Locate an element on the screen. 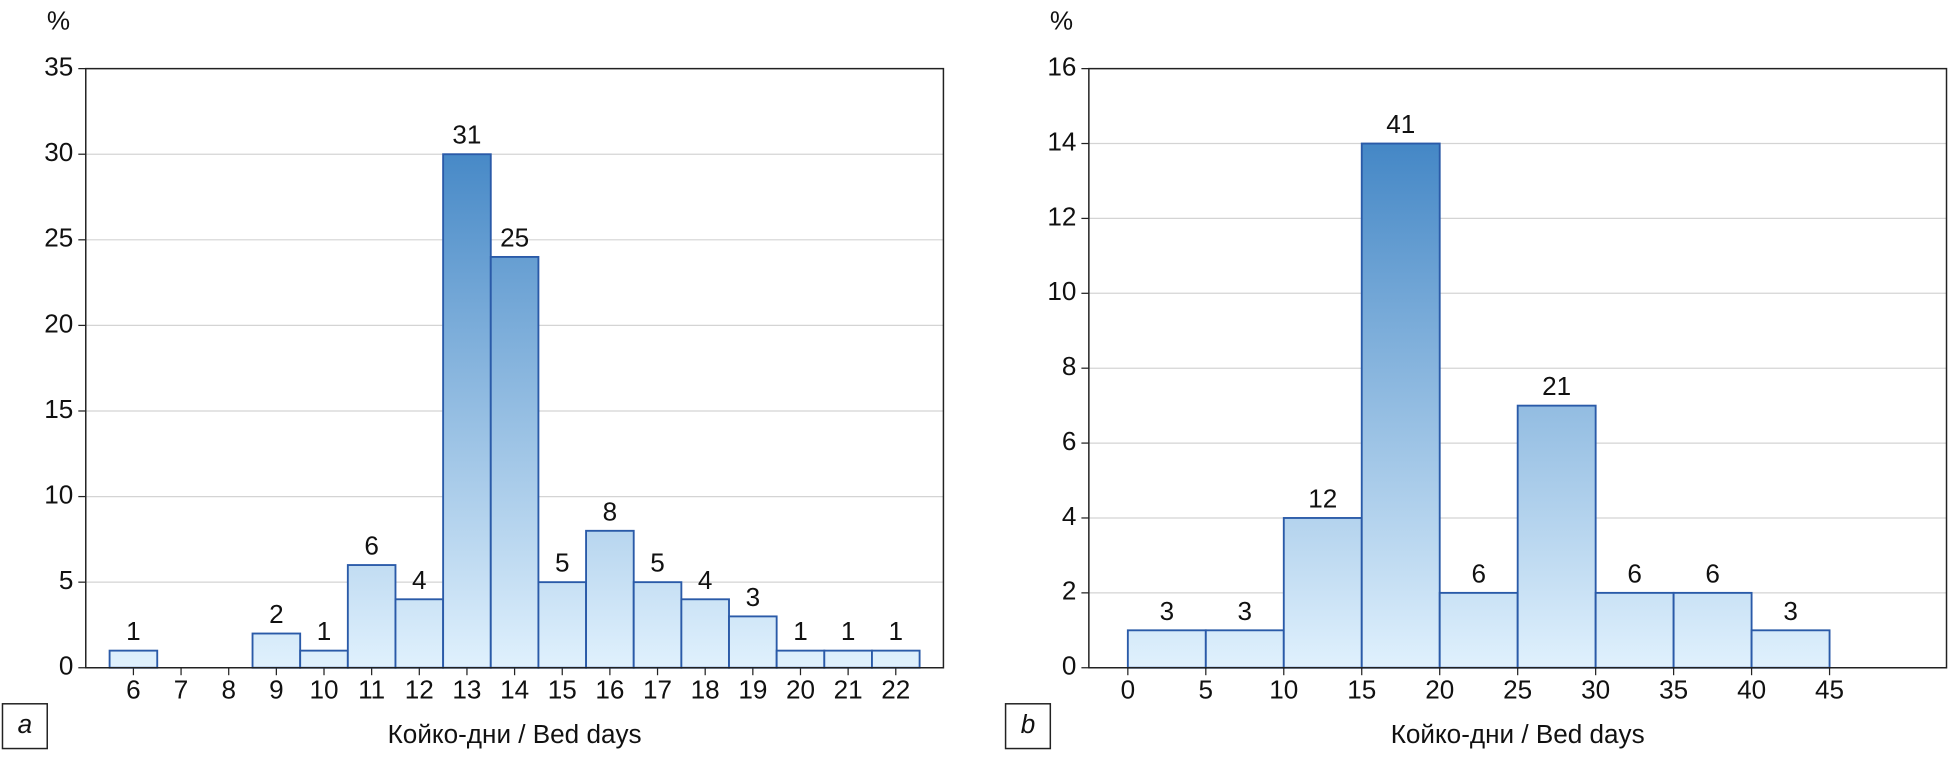 Image resolution: width=1949 pixels, height=760 pixels. panel-letter: a is located at coordinates (25, 724).